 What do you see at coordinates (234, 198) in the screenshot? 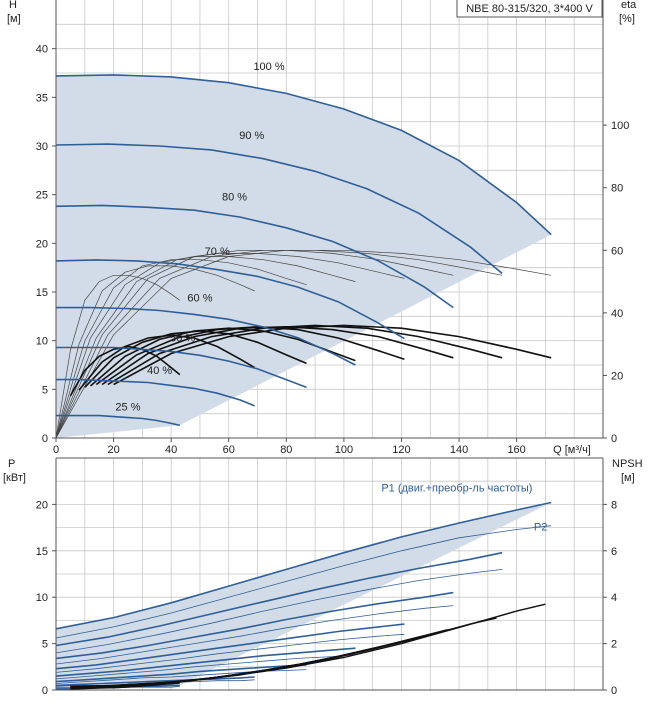
I see `speed-curve-label: 80 %` at bounding box center [234, 198].